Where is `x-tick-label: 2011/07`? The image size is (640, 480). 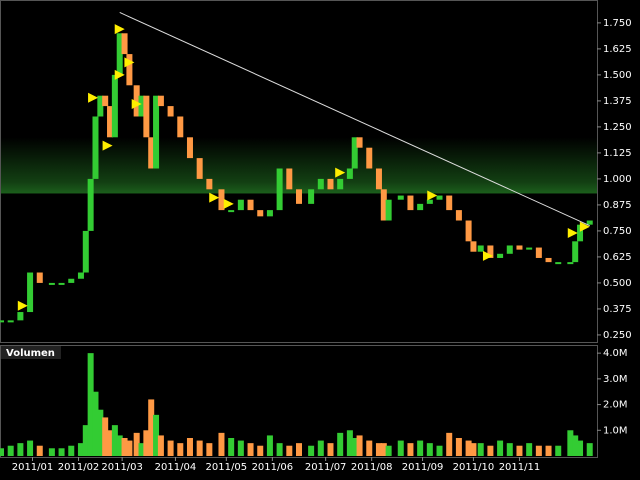 x-tick-label: 2011/07 is located at coordinates (326, 467).